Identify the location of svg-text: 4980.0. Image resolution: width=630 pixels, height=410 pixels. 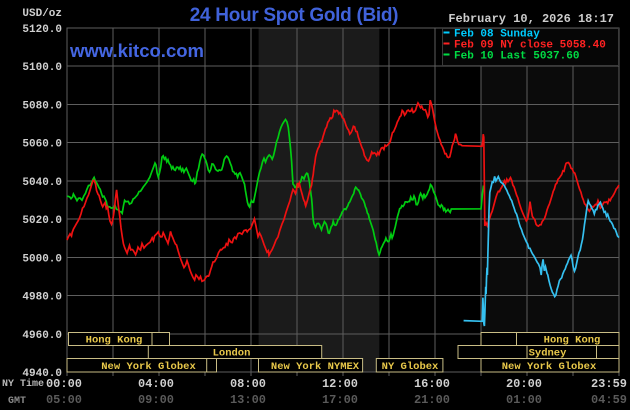
(42, 298).